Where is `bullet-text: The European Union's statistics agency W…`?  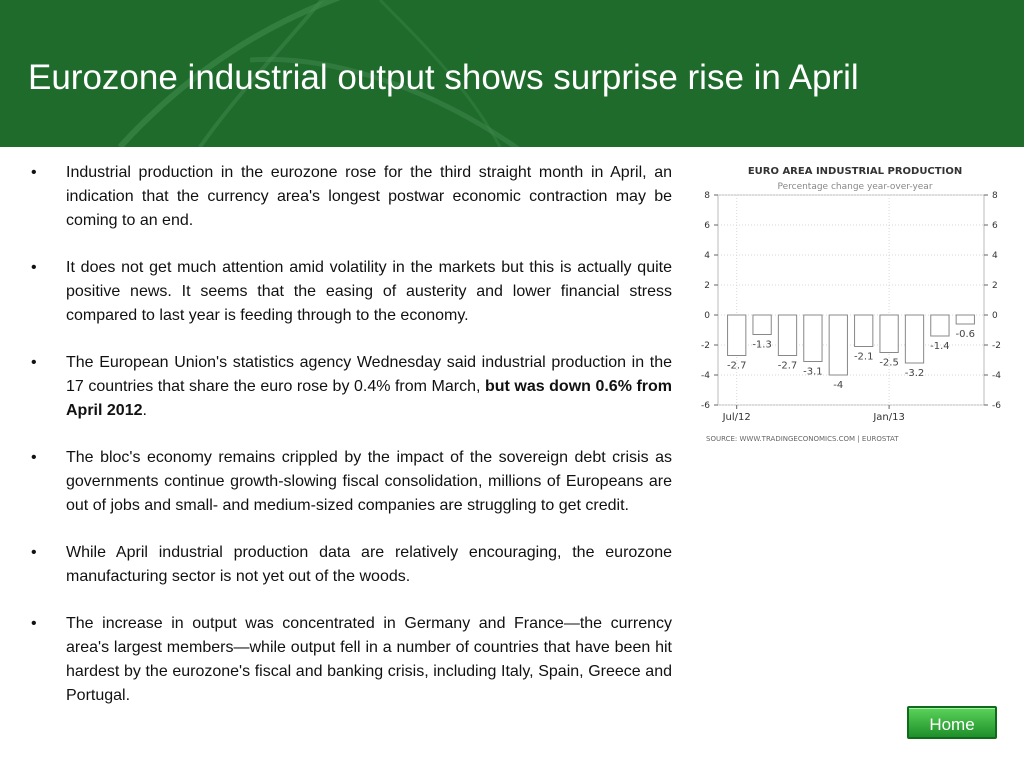
bullet-text: The European Union's statistics agency W… is located at coordinates (369, 374).